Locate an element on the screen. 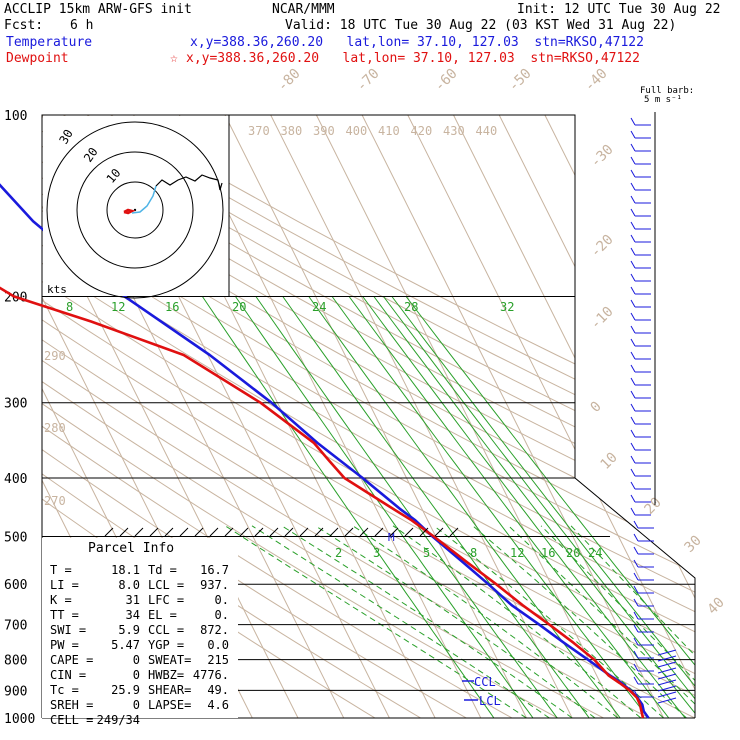  pressure-tick-label: 300 is located at coordinates (15, 404).